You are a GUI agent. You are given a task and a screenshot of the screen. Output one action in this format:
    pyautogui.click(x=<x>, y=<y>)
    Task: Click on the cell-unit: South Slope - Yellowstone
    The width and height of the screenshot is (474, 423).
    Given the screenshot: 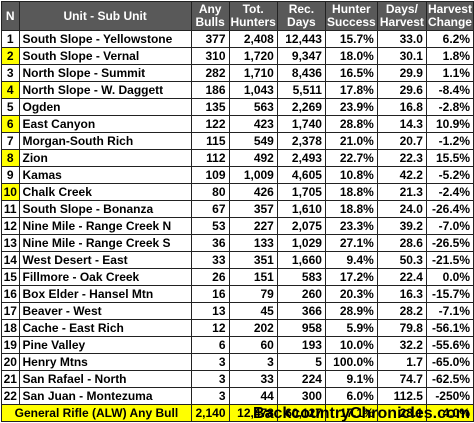 What is the action you would take?
    pyautogui.click(x=105, y=39)
    